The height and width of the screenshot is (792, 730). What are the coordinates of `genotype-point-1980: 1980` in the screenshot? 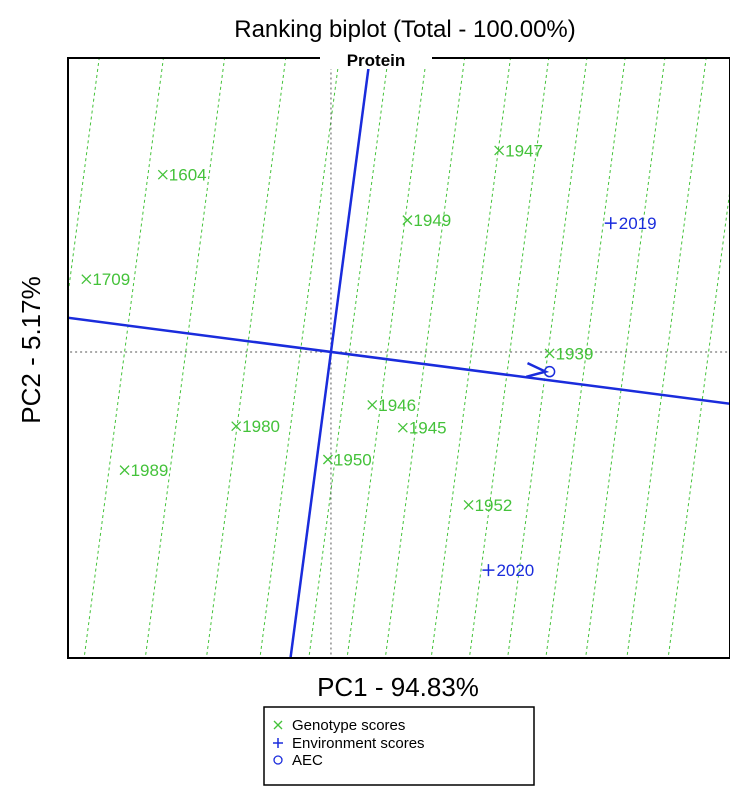 It's located at (255, 426).